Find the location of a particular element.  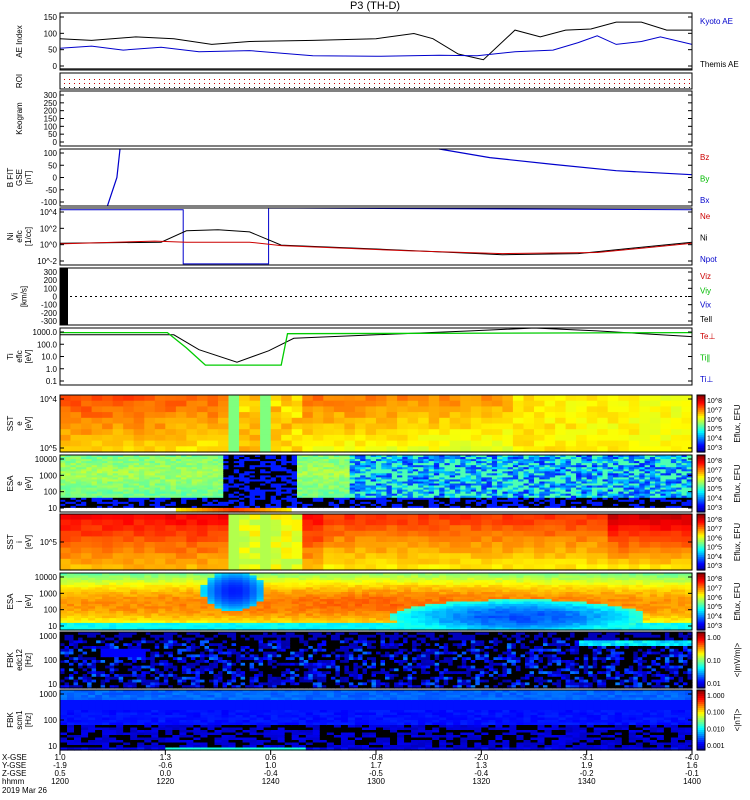

colorbar-frame is located at coordinates (701, 483).